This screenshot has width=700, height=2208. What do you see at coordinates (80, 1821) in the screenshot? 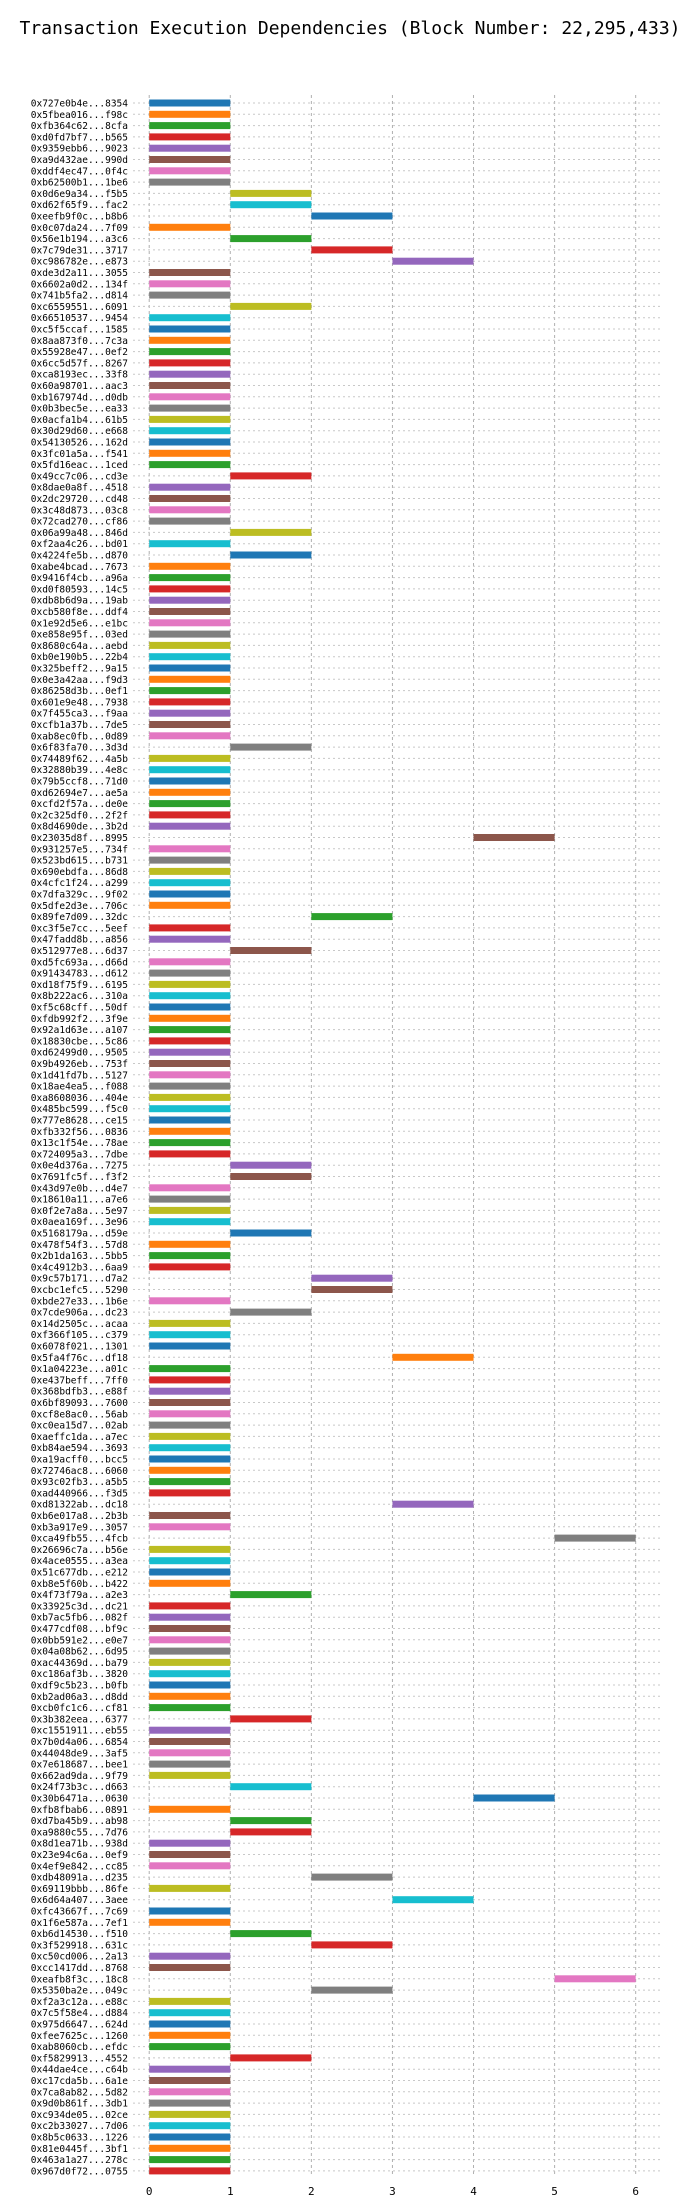
I see `y-tick-label: 0xd7ba45b9...ab98` at bounding box center [80, 1821].